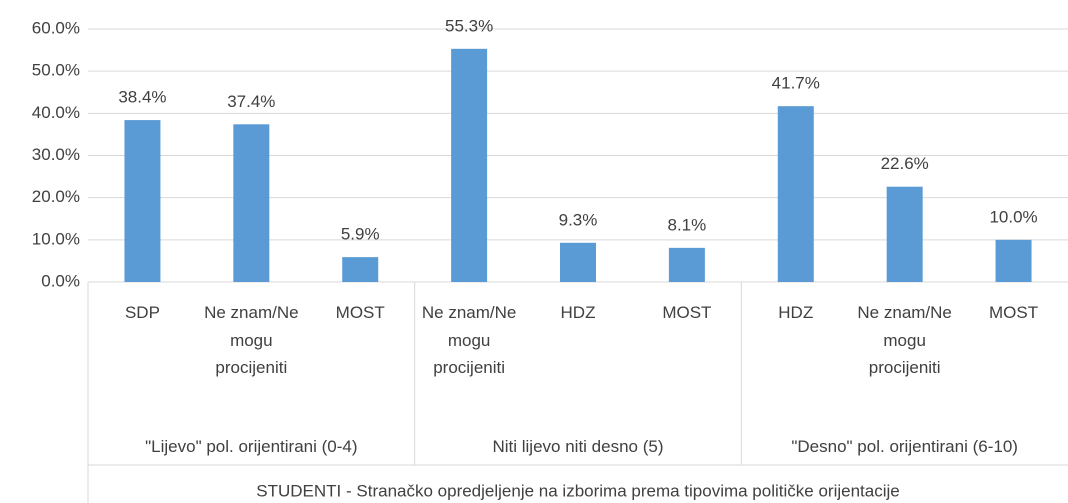 The image size is (1068, 503). I want to click on value-label: 5.9%, so click(360, 234).